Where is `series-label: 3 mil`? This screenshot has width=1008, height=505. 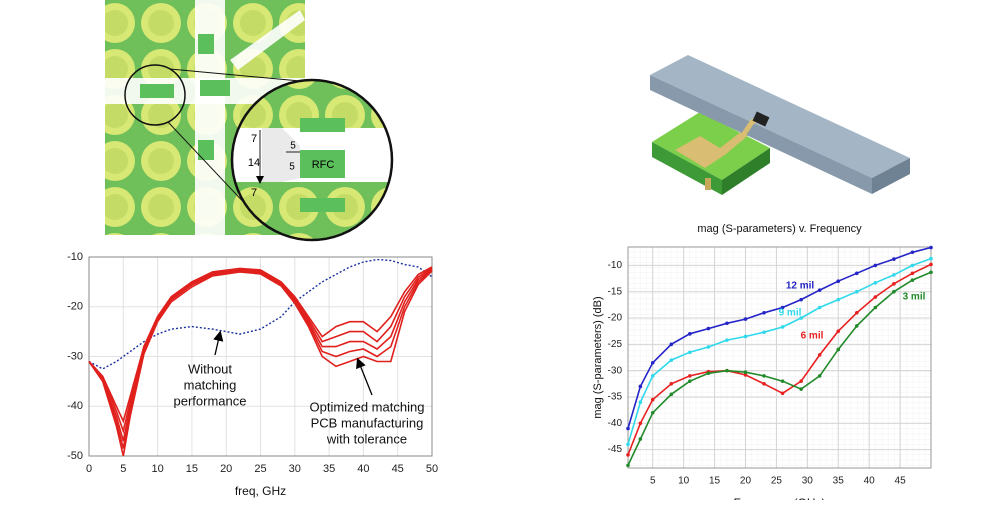
series-label: 3 mil is located at coordinates (914, 297).